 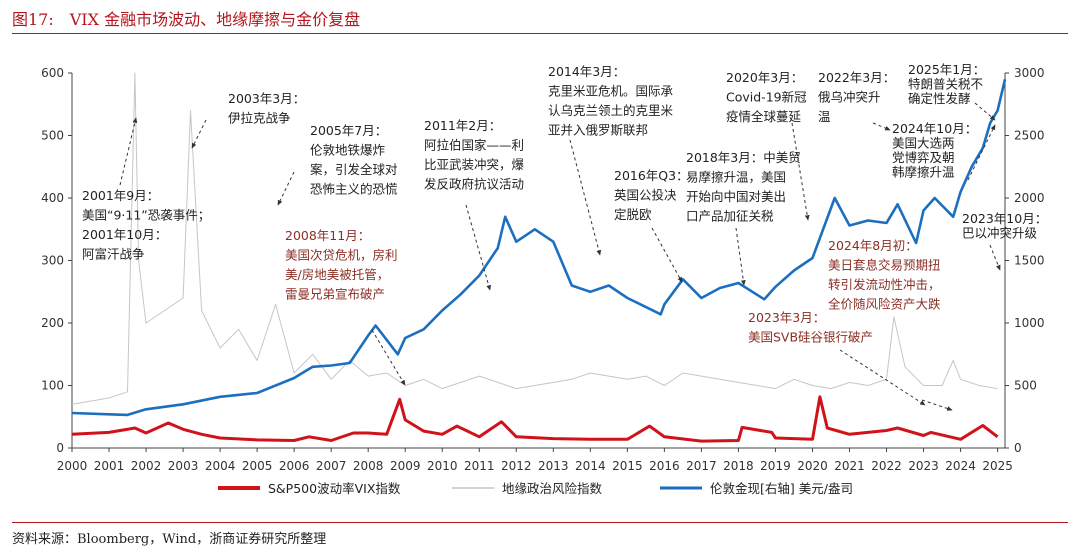 I want to click on source-divider, so click(x=540, y=522).